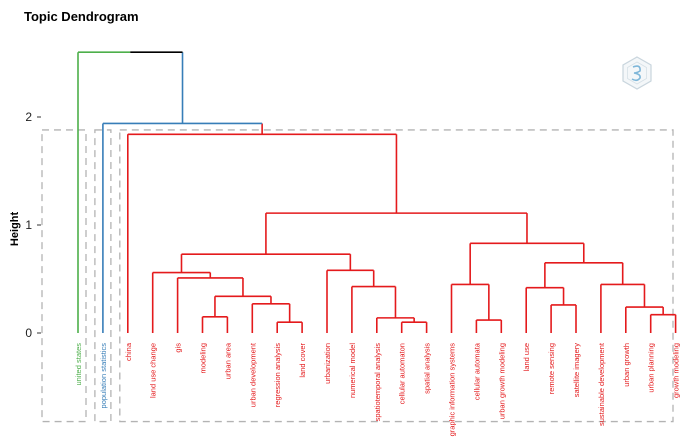 The height and width of the screenshot is (445, 683). What do you see at coordinates (78, 364) in the screenshot?
I see `leaf-label-0: united states` at bounding box center [78, 364].